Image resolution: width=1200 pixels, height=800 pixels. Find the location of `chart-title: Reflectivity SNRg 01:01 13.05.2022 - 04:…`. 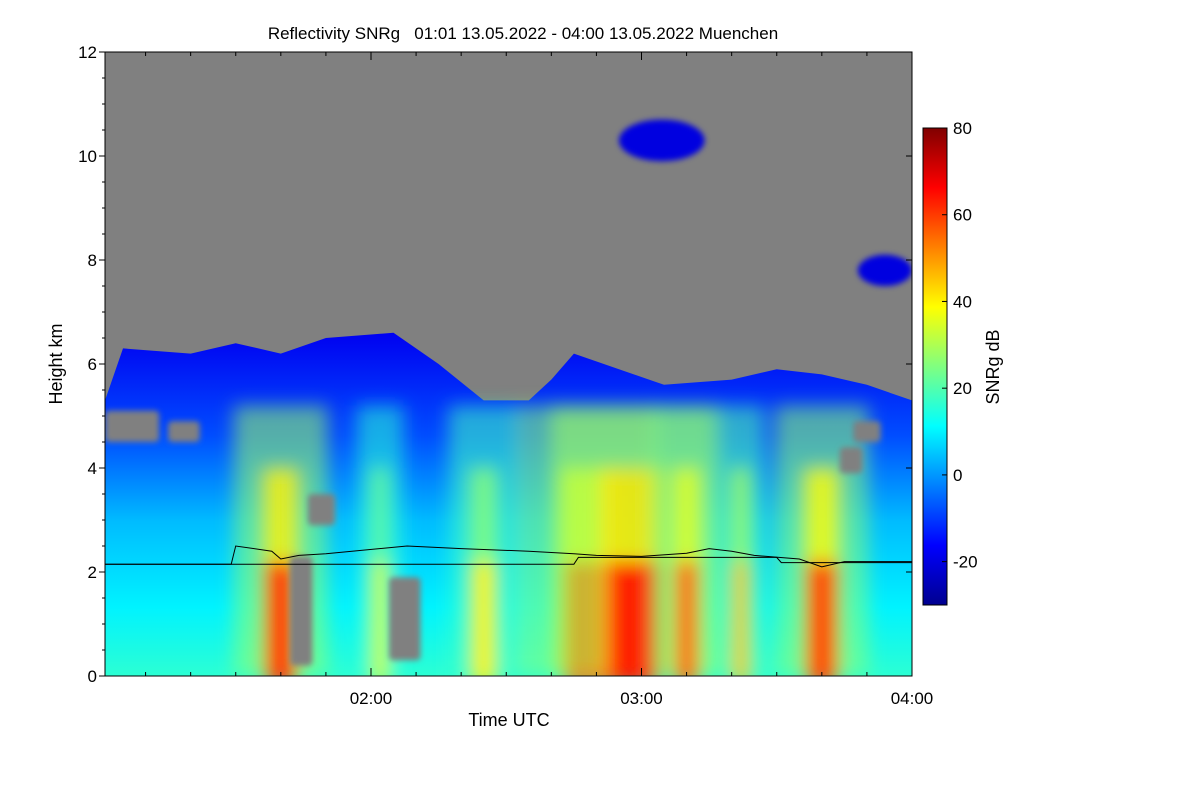

chart-title: Reflectivity SNRg 01:01 13.05.2022 - 04:… is located at coordinates (523, 33).